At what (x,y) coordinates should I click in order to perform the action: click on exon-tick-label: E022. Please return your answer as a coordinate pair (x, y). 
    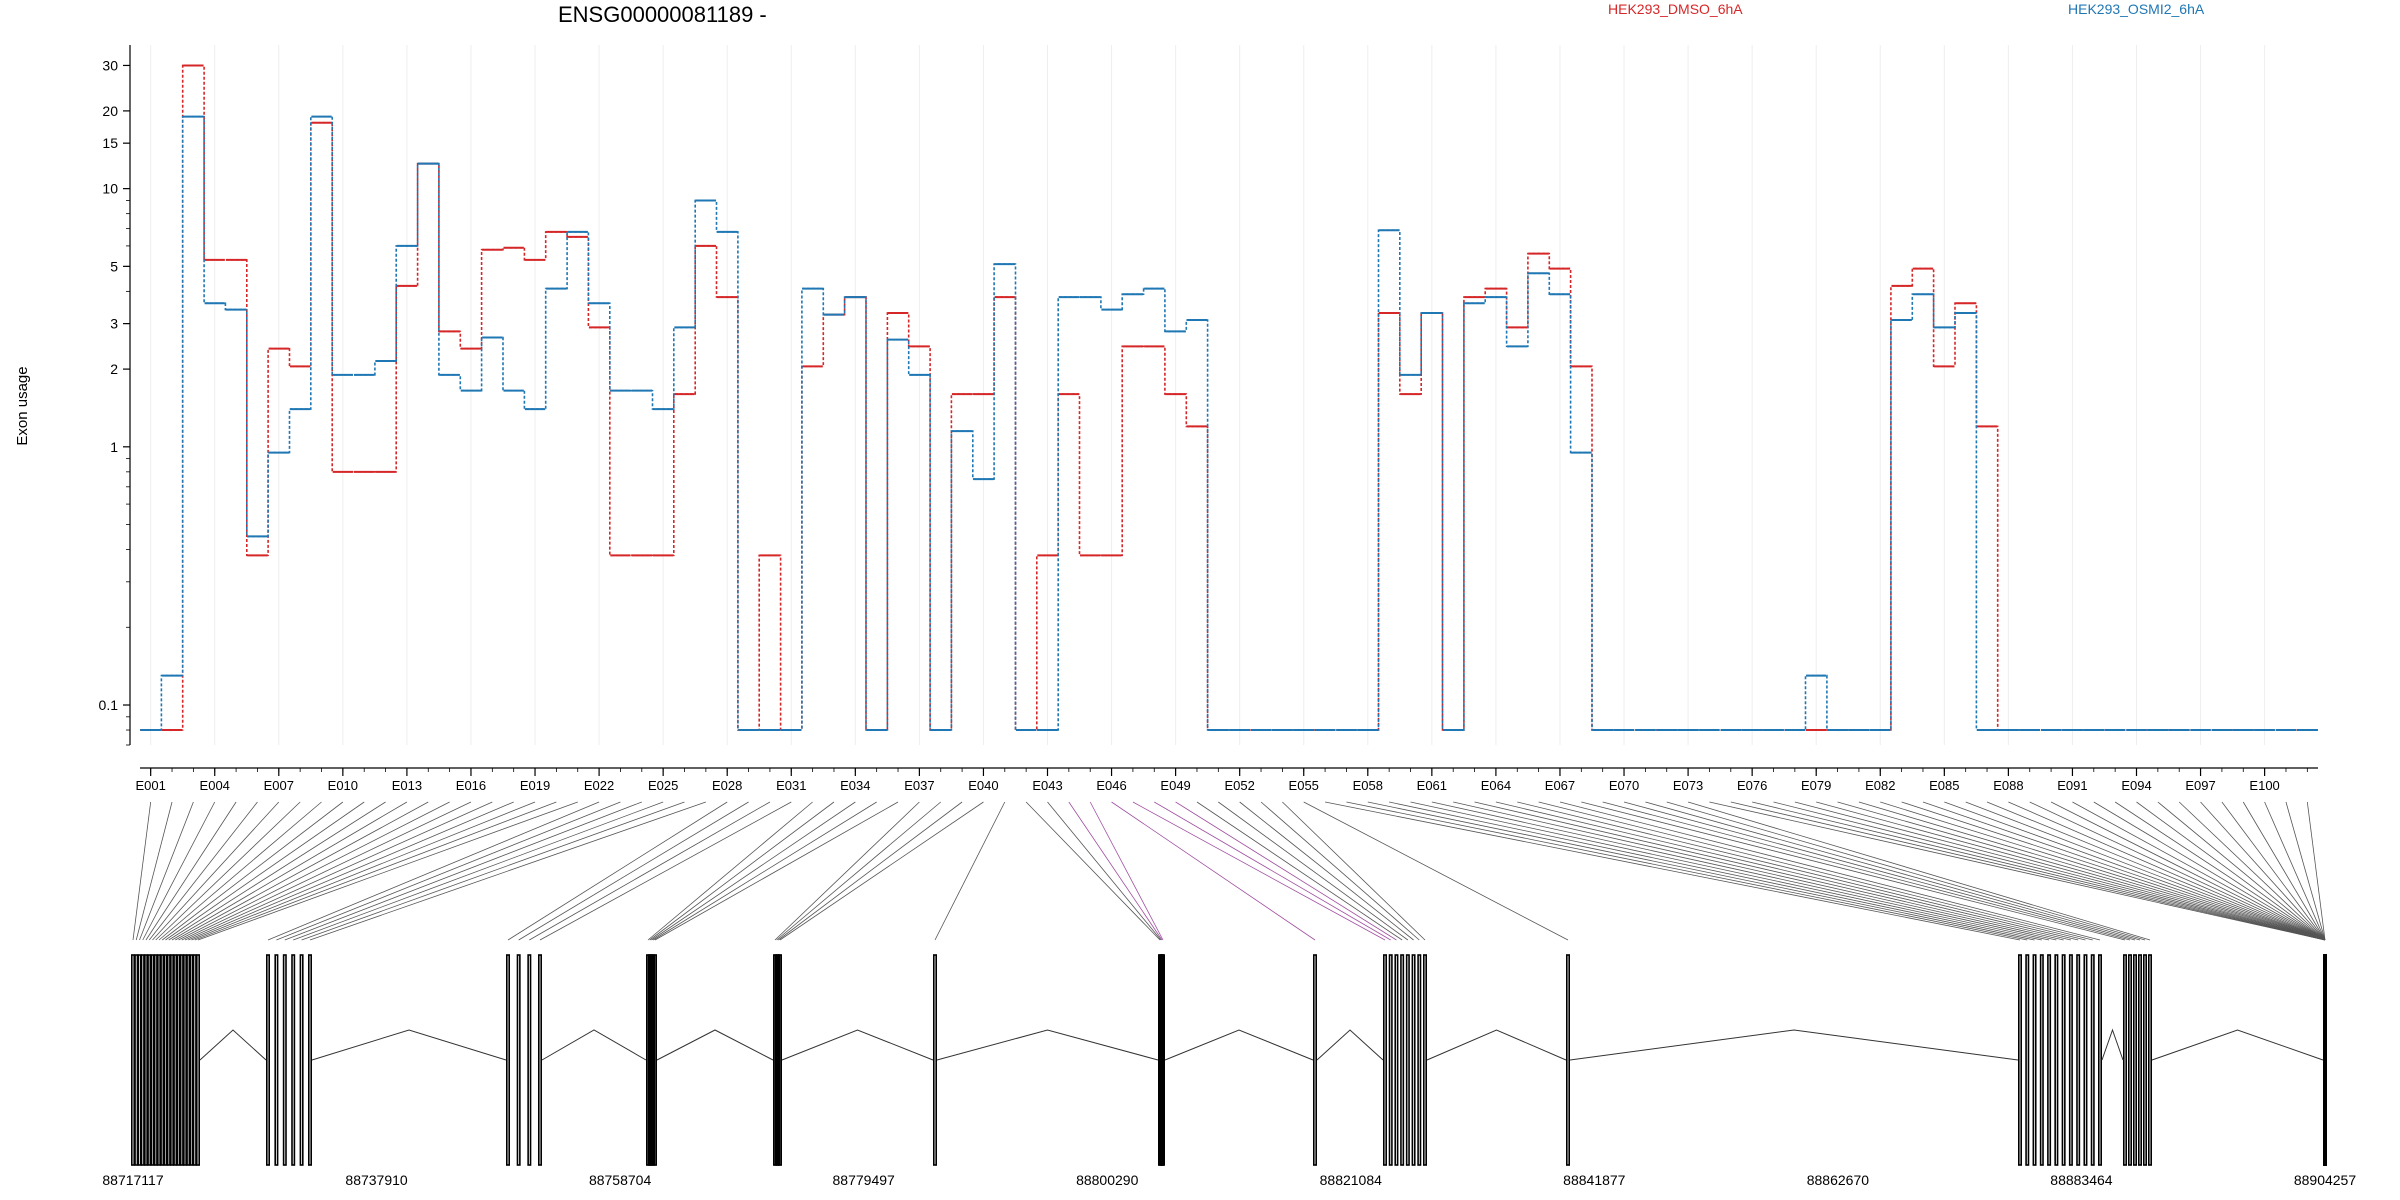
    Looking at the image, I should click on (599, 785).